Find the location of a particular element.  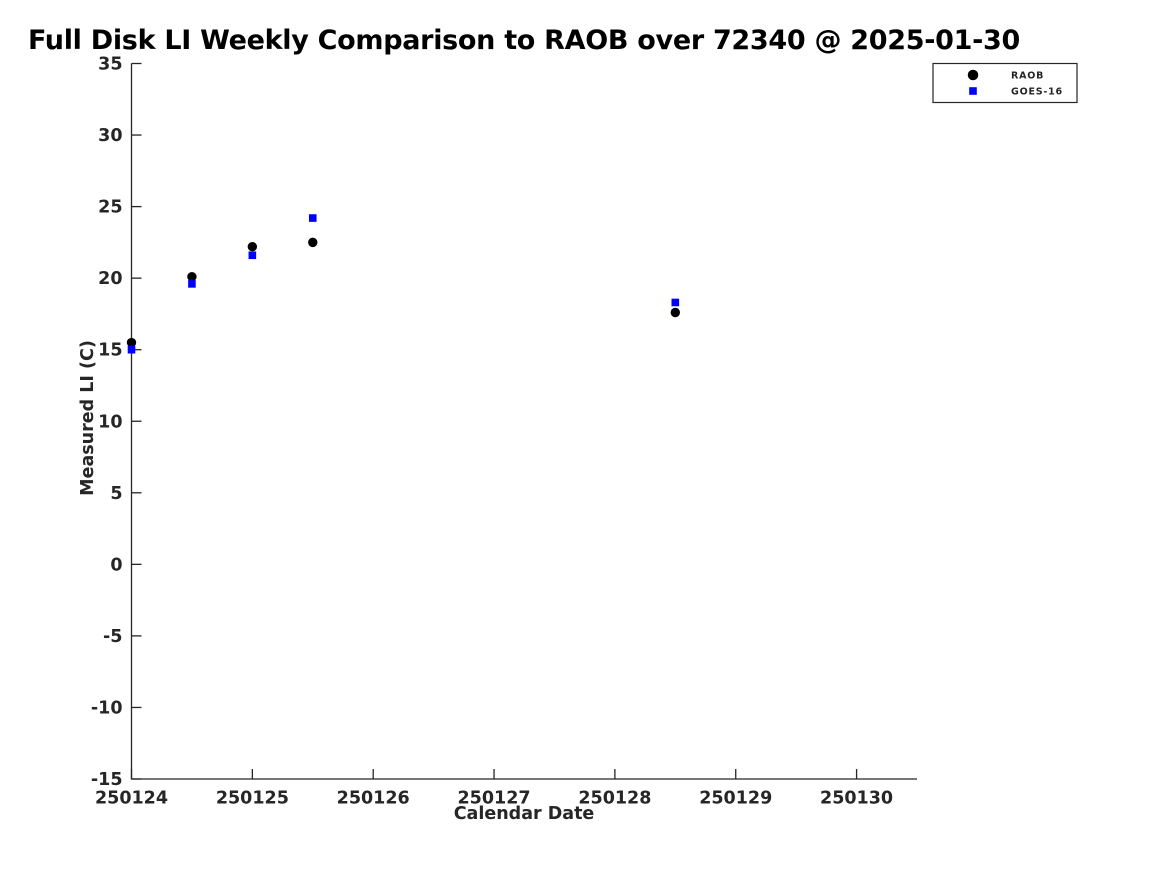

x-axis-label: Calendar Date is located at coordinates (524, 814).